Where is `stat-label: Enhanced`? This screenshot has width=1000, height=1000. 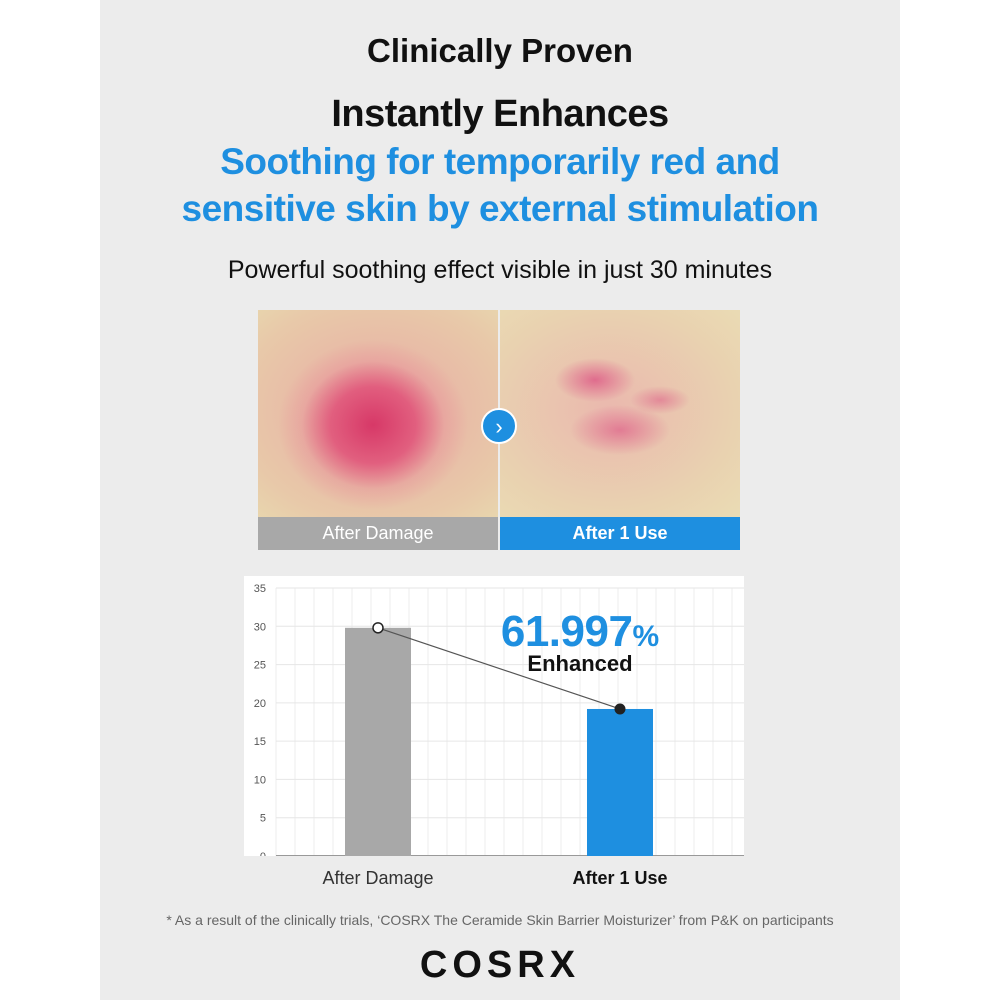 stat-label: Enhanced is located at coordinates (580, 663).